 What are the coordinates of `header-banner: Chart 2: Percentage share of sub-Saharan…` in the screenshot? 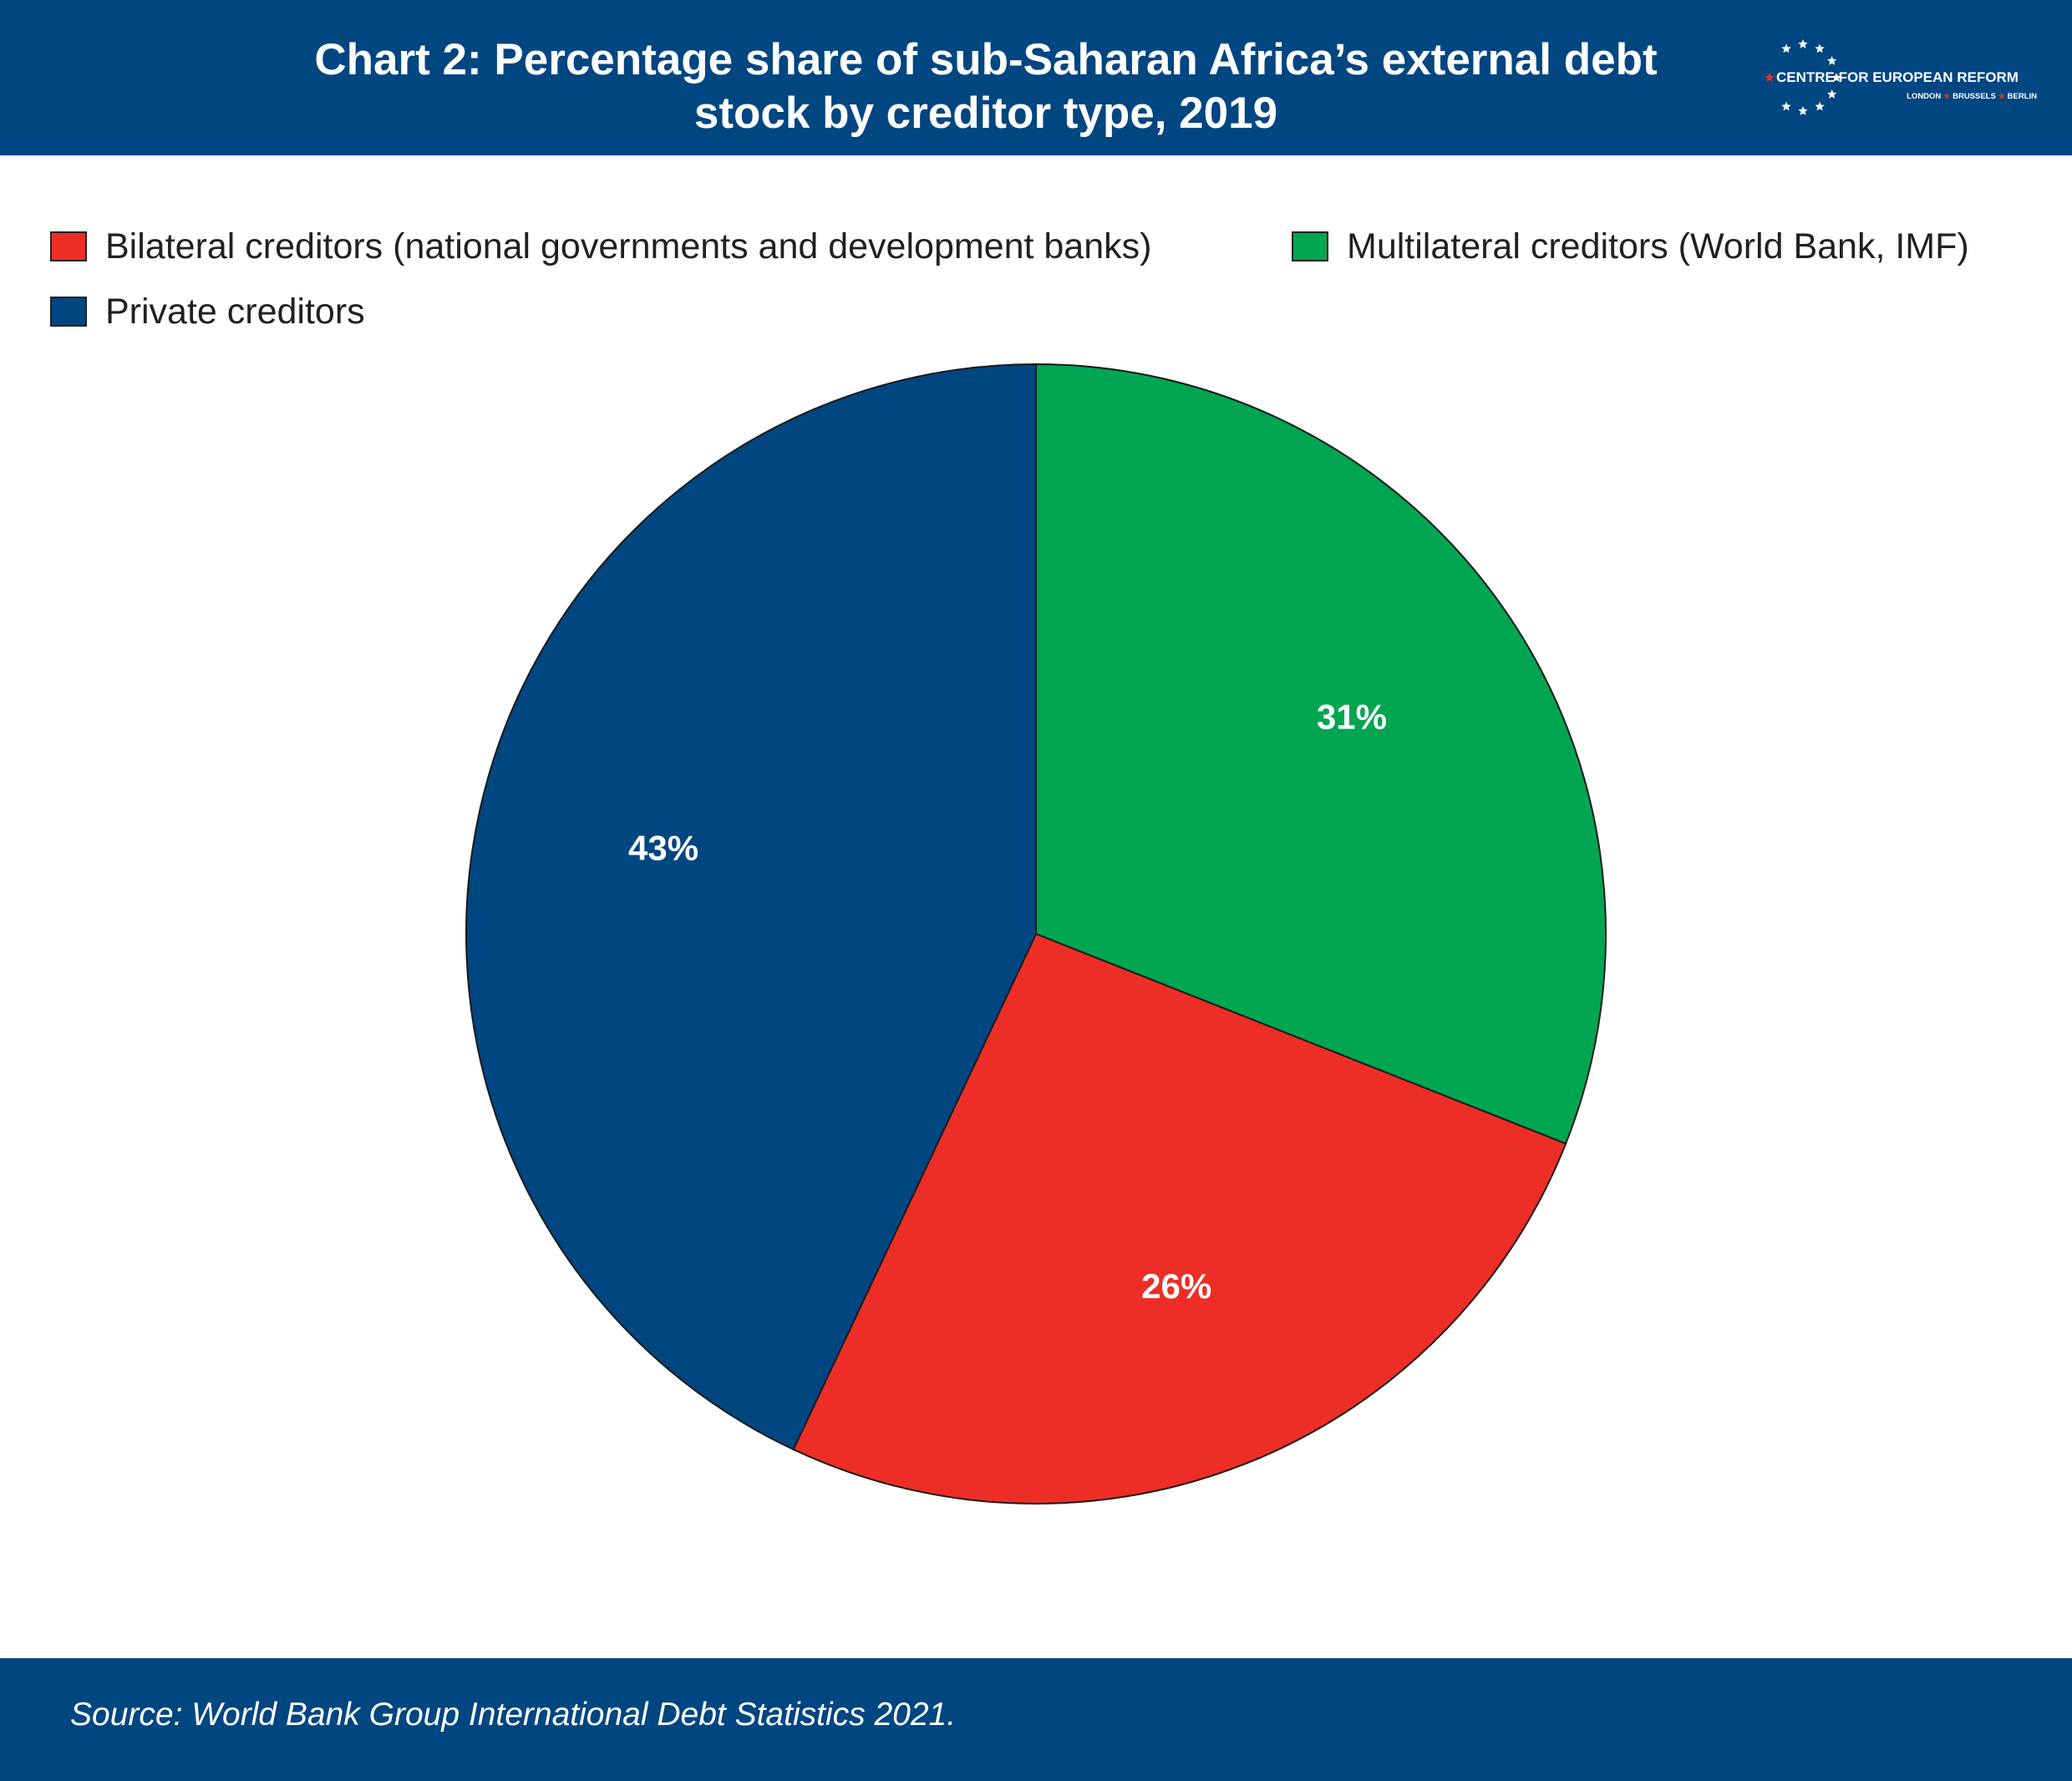 It's located at (1036, 77).